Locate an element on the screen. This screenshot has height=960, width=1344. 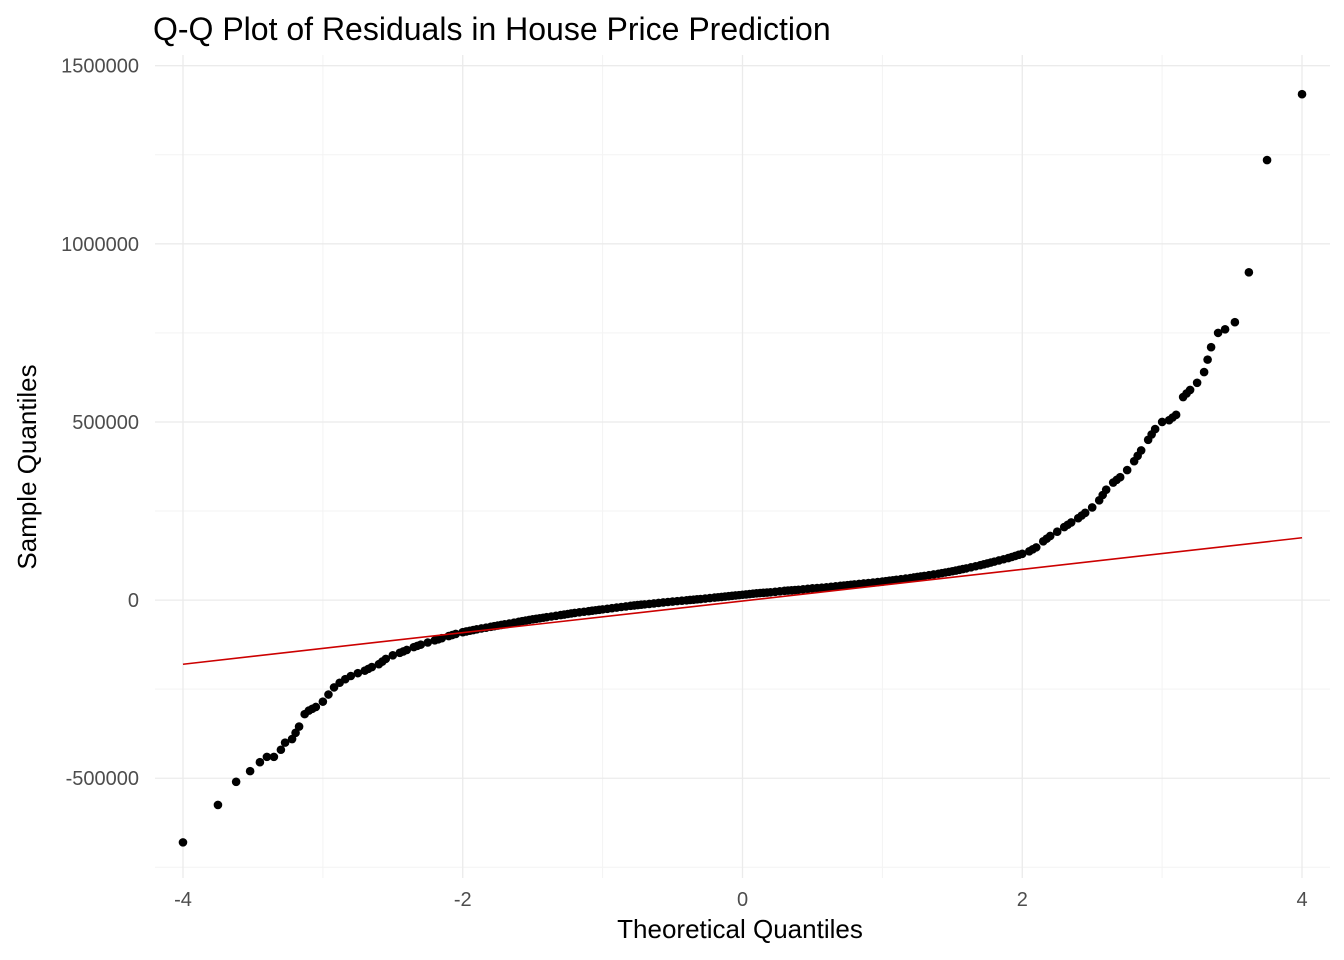
reference-line is located at coordinates (742, 601).